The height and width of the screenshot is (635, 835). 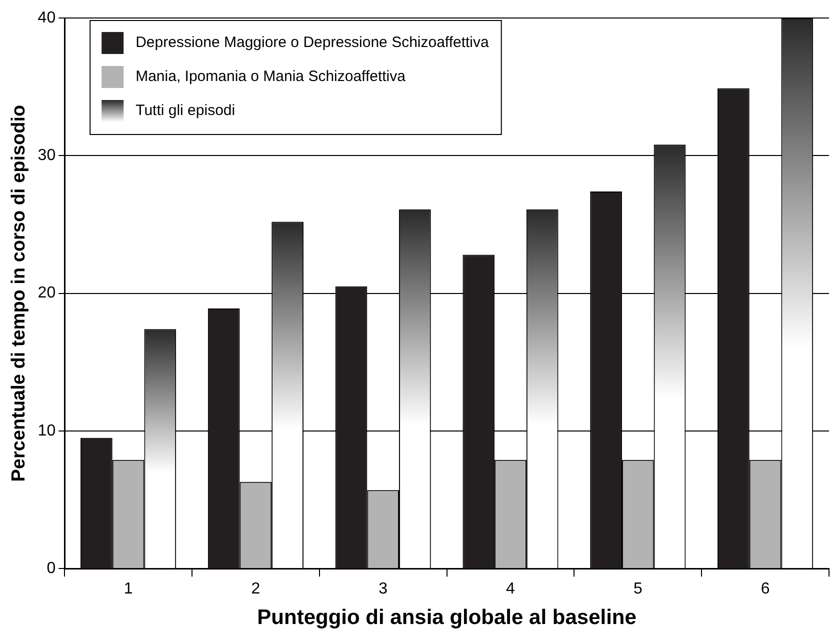 What do you see at coordinates (637, 589) in the screenshot?
I see `x-tick-label: 5` at bounding box center [637, 589].